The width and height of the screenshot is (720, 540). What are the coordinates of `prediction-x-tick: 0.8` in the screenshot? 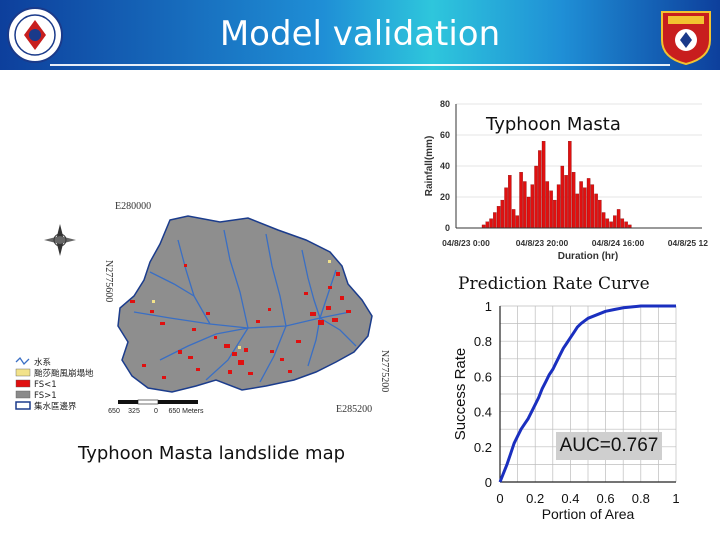 It's located at (641, 498).